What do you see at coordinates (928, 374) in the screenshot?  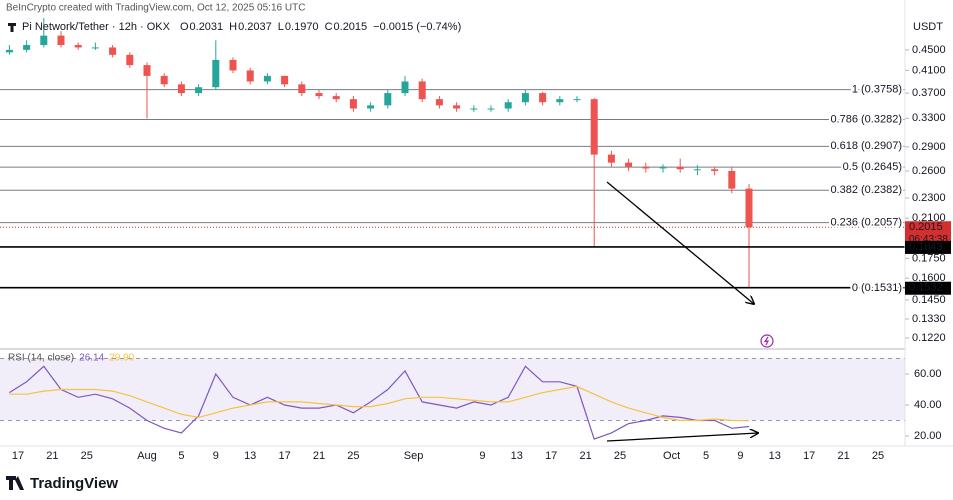 I see `rsi-y-tick-label: 60.00` at bounding box center [928, 374].